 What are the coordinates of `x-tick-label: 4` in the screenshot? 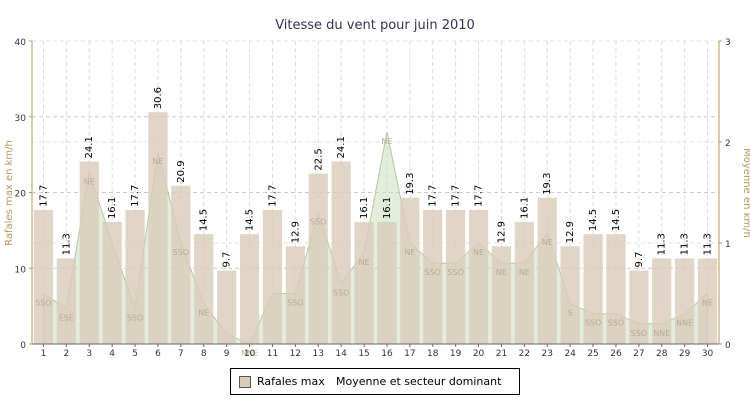 It's located at (112, 354).